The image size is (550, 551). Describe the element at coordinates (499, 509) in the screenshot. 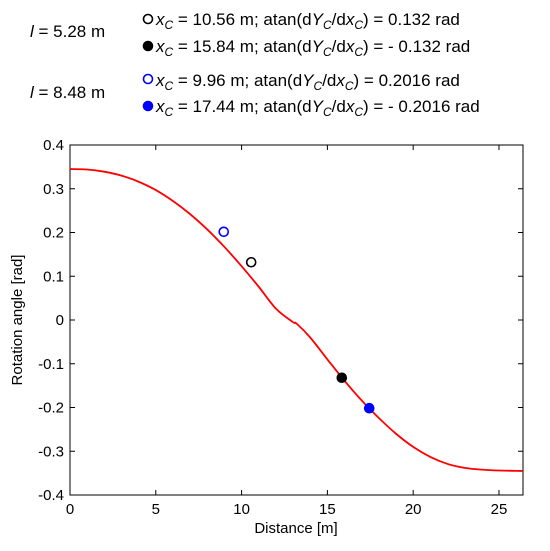

I see `x-tick-label: 25` at that location.